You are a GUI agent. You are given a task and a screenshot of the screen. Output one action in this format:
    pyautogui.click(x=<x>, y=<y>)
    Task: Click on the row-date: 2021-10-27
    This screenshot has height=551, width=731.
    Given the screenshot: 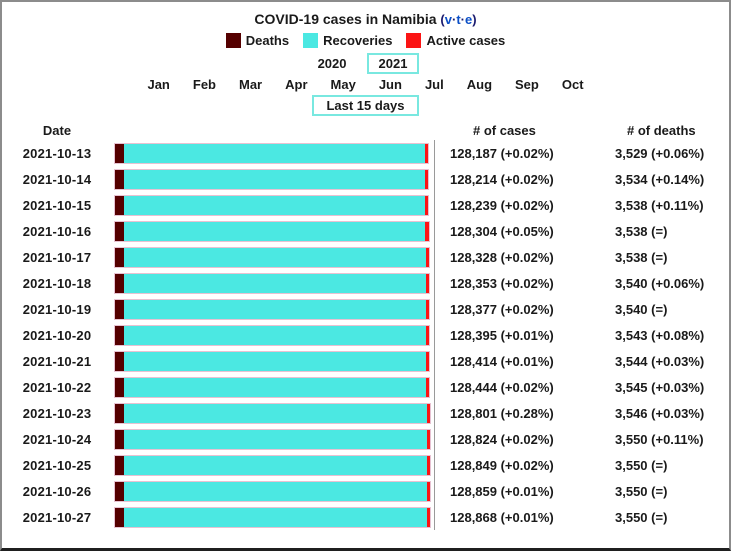 What is the action you would take?
    pyautogui.click(x=57, y=517)
    